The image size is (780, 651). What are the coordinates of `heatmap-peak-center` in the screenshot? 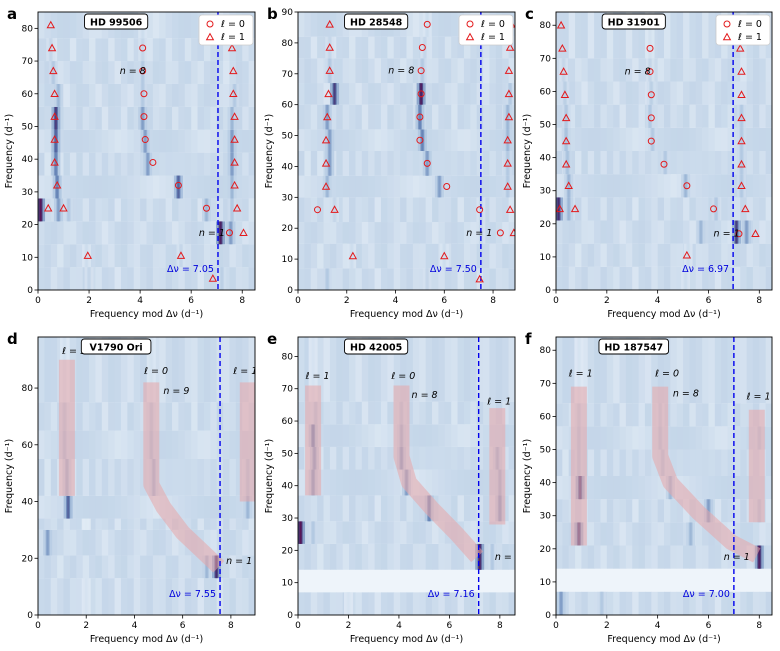 It's located at (47, 542).